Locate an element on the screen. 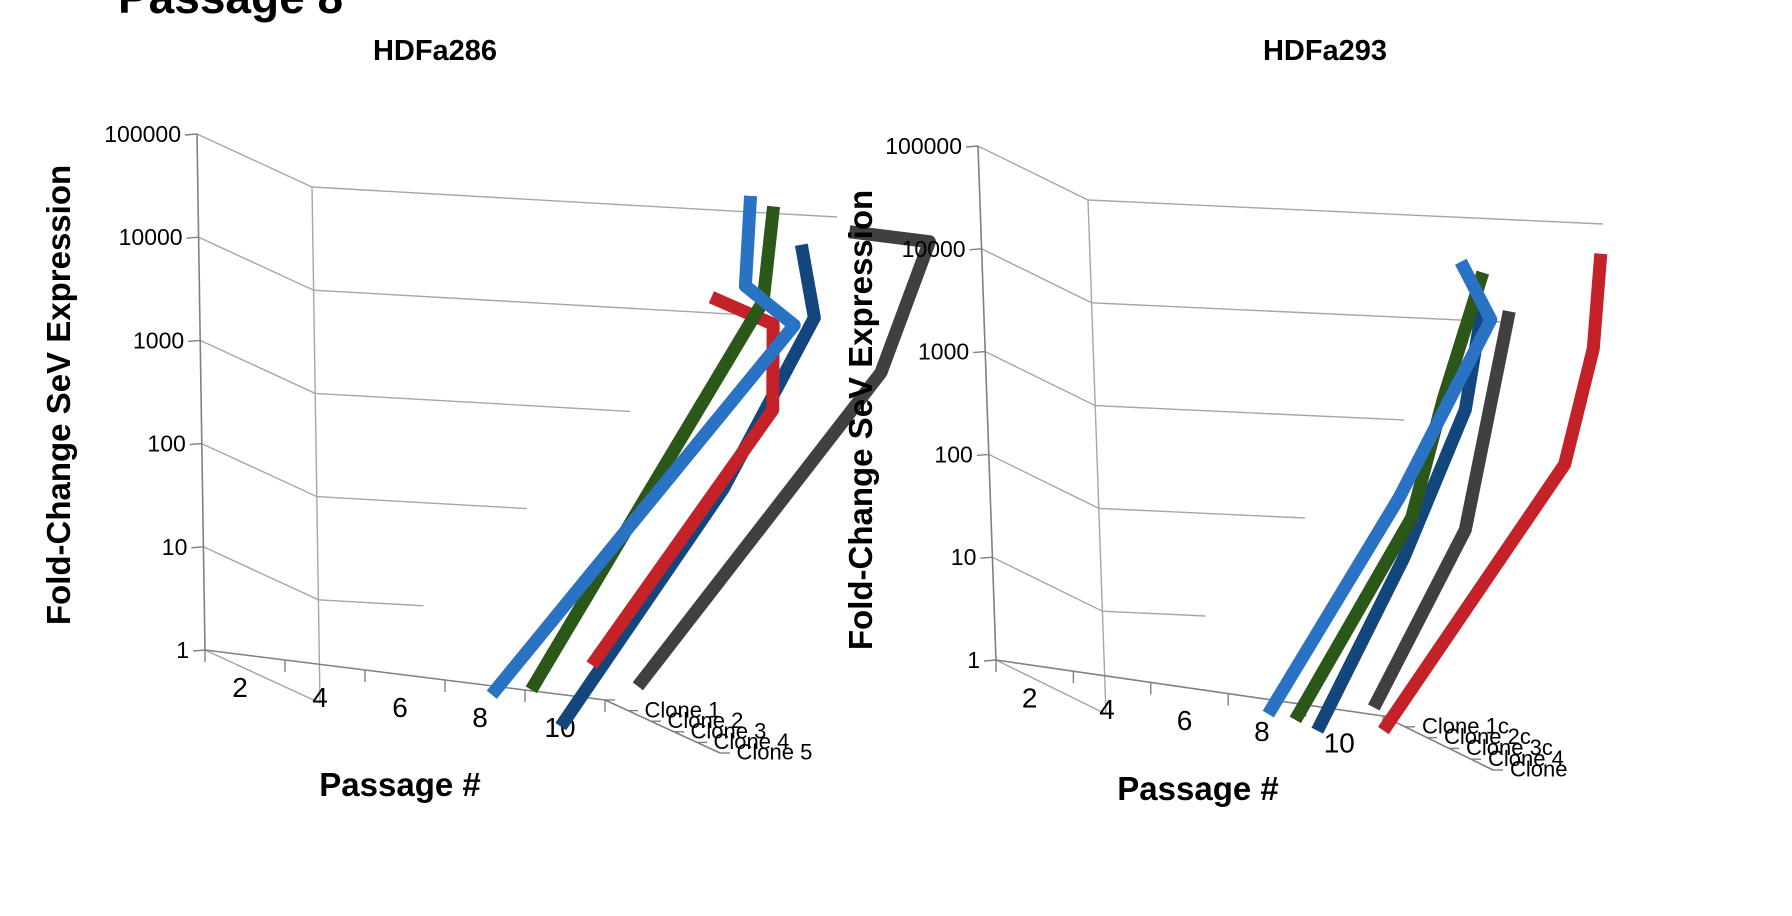 The image size is (1792, 916). depth-tick-label: Clone 2 is located at coordinates (706, 720).